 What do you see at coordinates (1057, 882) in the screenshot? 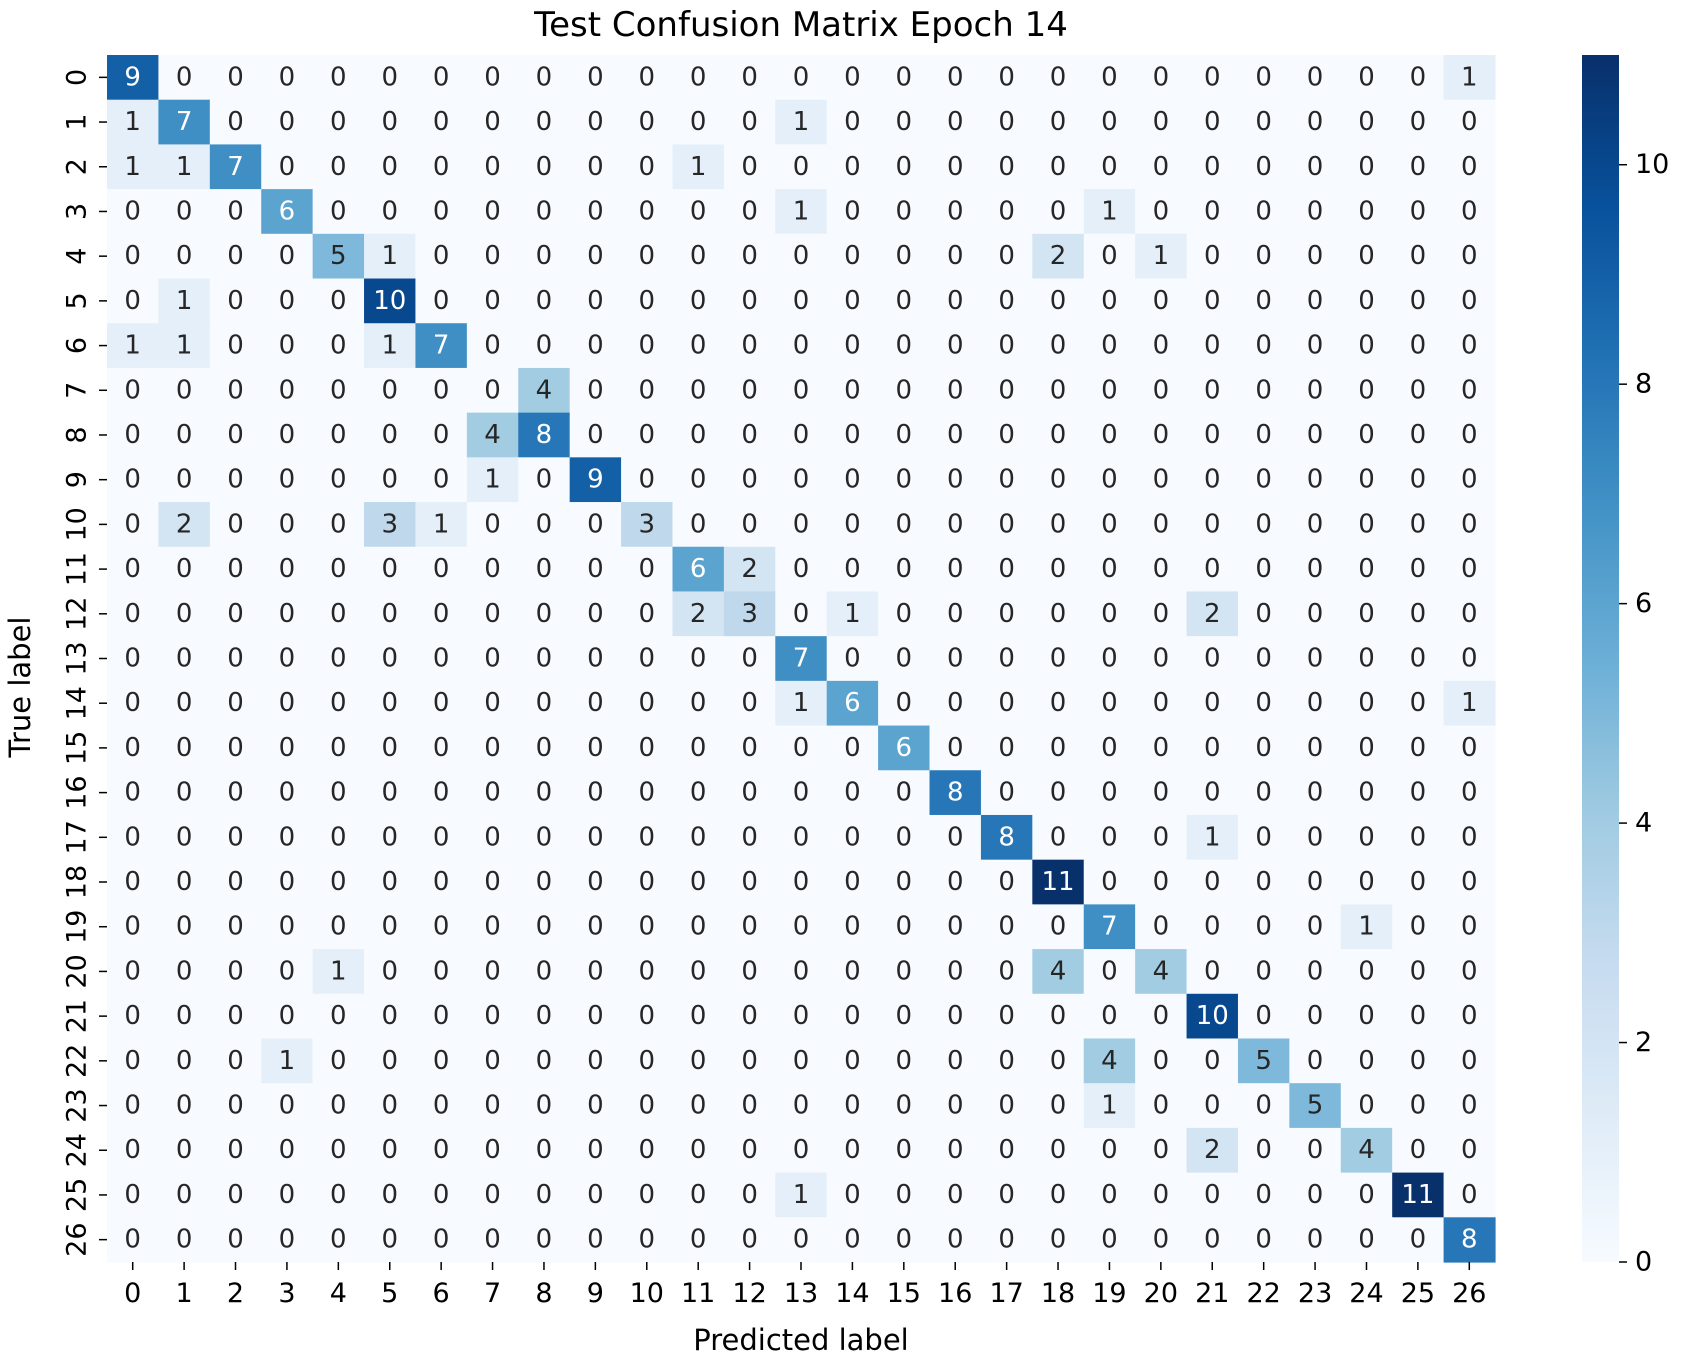
I see `cell-value-label: 11` at bounding box center [1057, 882].